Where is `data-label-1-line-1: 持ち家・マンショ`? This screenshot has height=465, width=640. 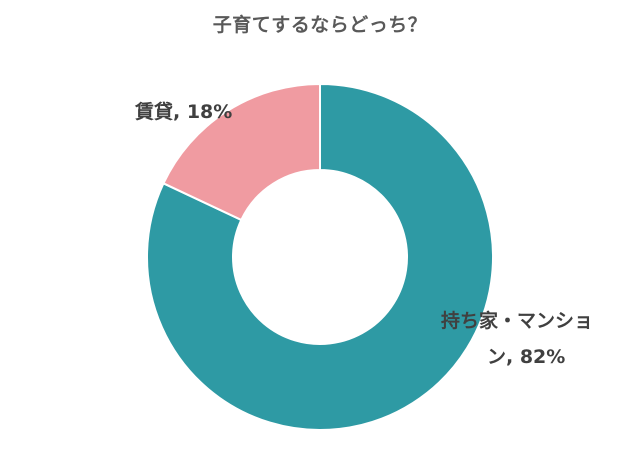
data-label-1-line-1: 持ち家・マンショ is located at coordinates (517, 320).